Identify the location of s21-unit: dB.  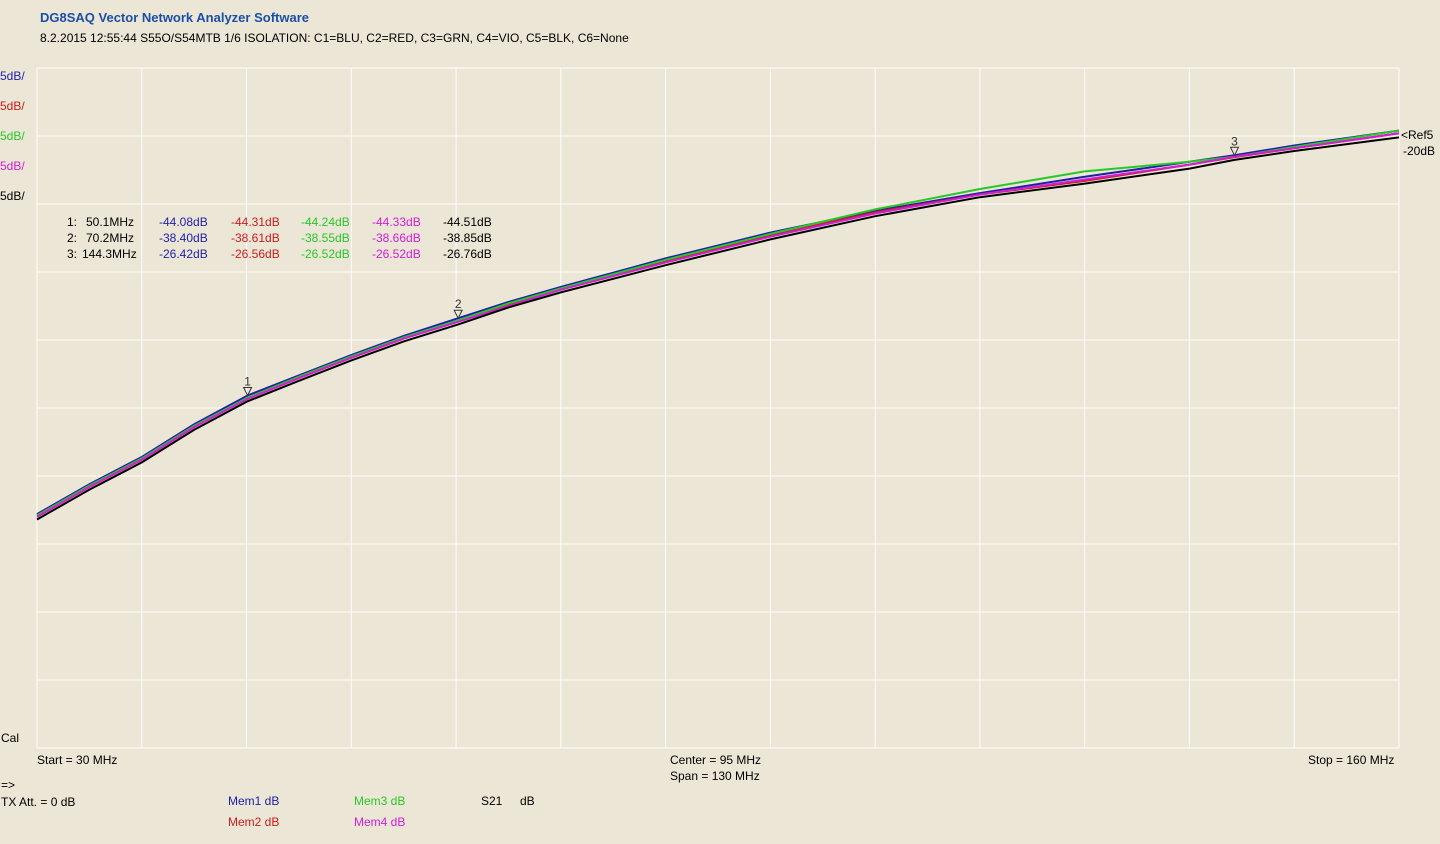
(527, 801).